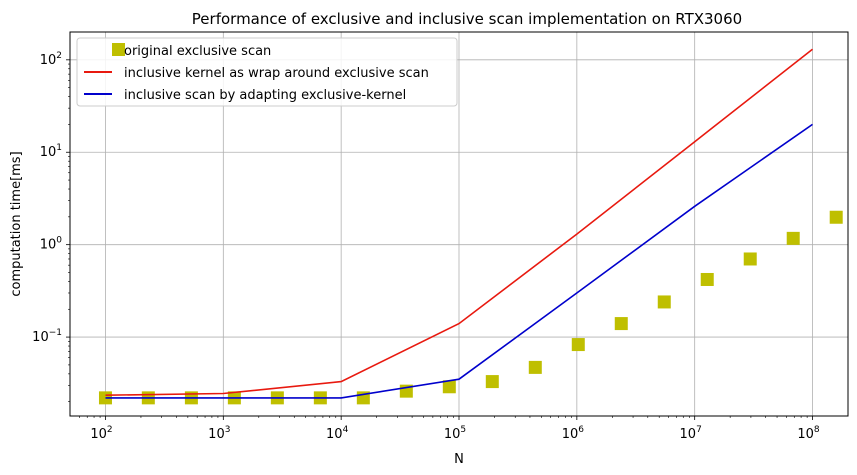 Image resolution: width=857 pixels, height=475 pixels. I want to click on y-axis-label: computation time[ms], so click(16, 223).